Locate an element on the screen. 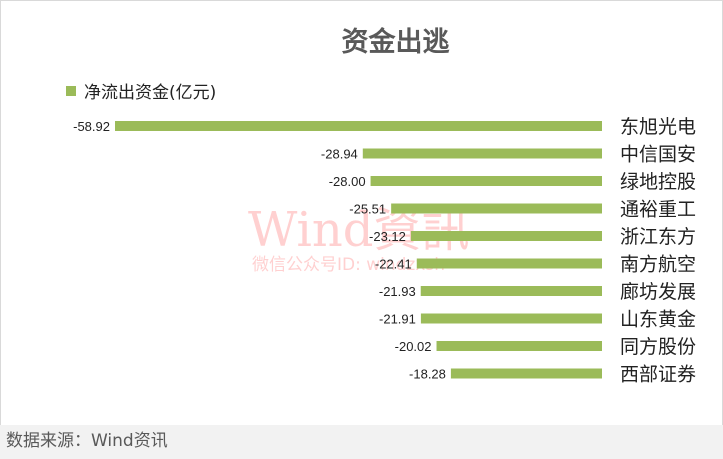  data-label-5: -22.41 is located at coordinates (393, 264).